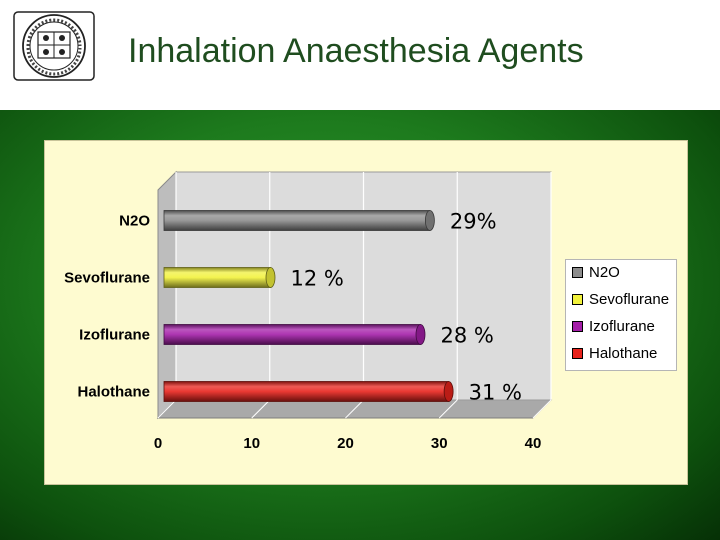  Describe the element at coordinates (448, 391) in the screenshot. I see `bar-cap-halothane` at that location.